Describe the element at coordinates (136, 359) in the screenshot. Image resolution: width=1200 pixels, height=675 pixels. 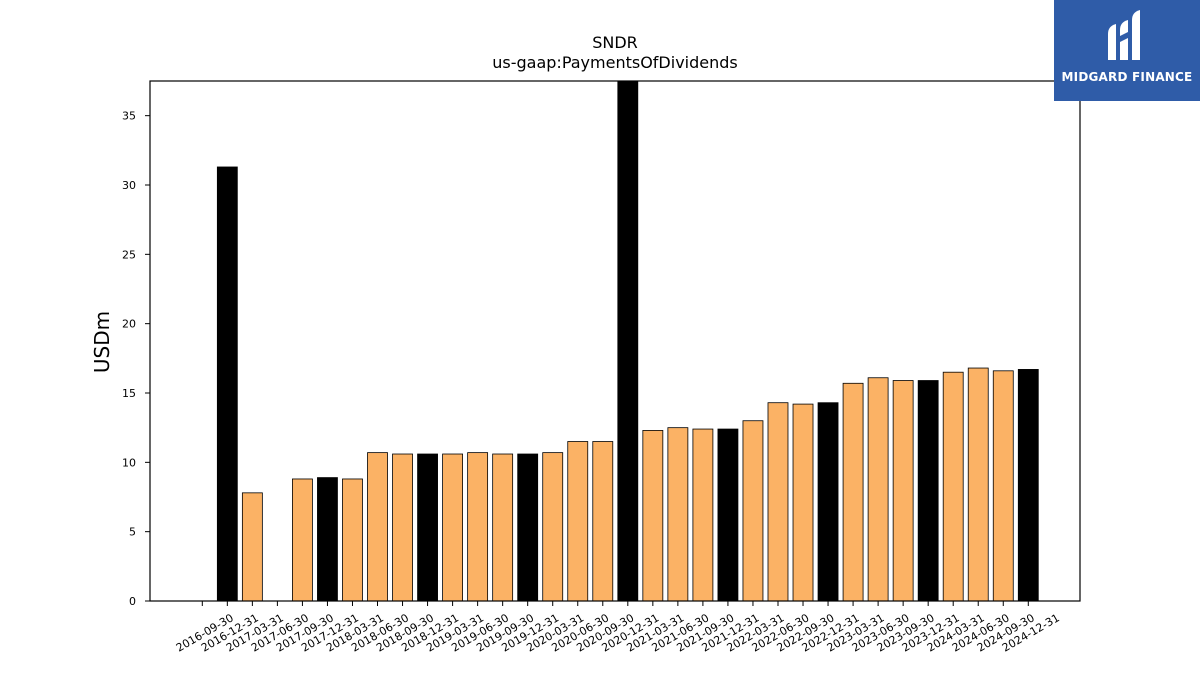
I see `y-axis-ticks: 0 5 10 15 20 25 30 35` at that location.